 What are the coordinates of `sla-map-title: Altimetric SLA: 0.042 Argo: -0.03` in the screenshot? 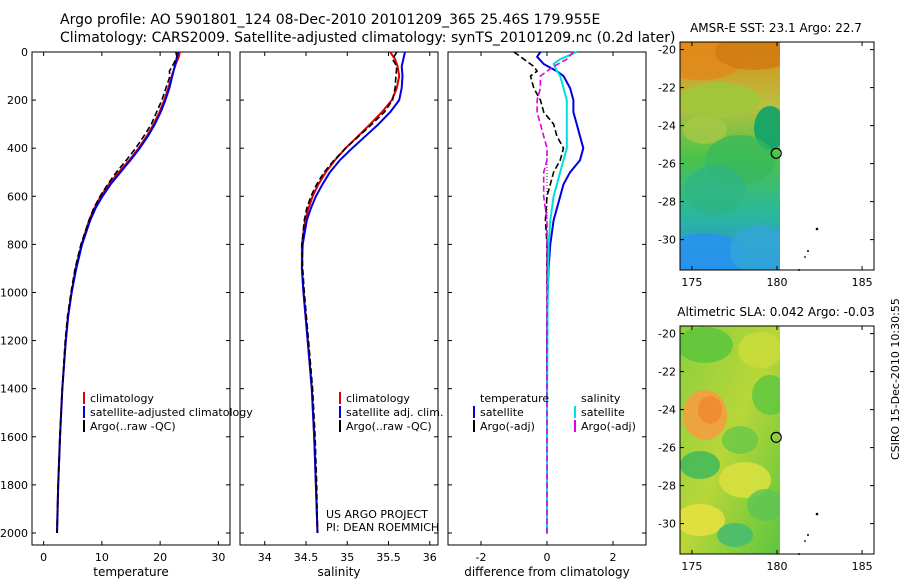 It's located at (775, 312).